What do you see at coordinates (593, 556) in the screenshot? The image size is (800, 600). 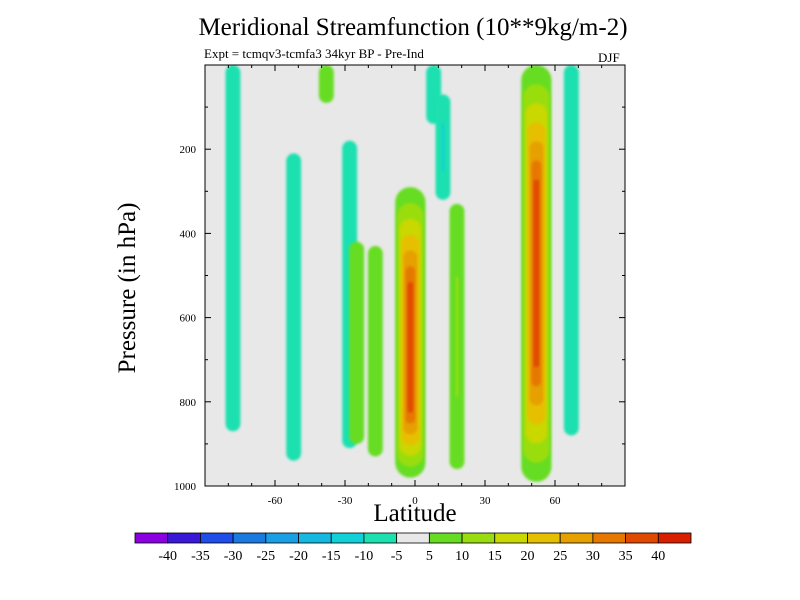 I see `colorbar-label-13: 30` at bounding box center [593, 556].